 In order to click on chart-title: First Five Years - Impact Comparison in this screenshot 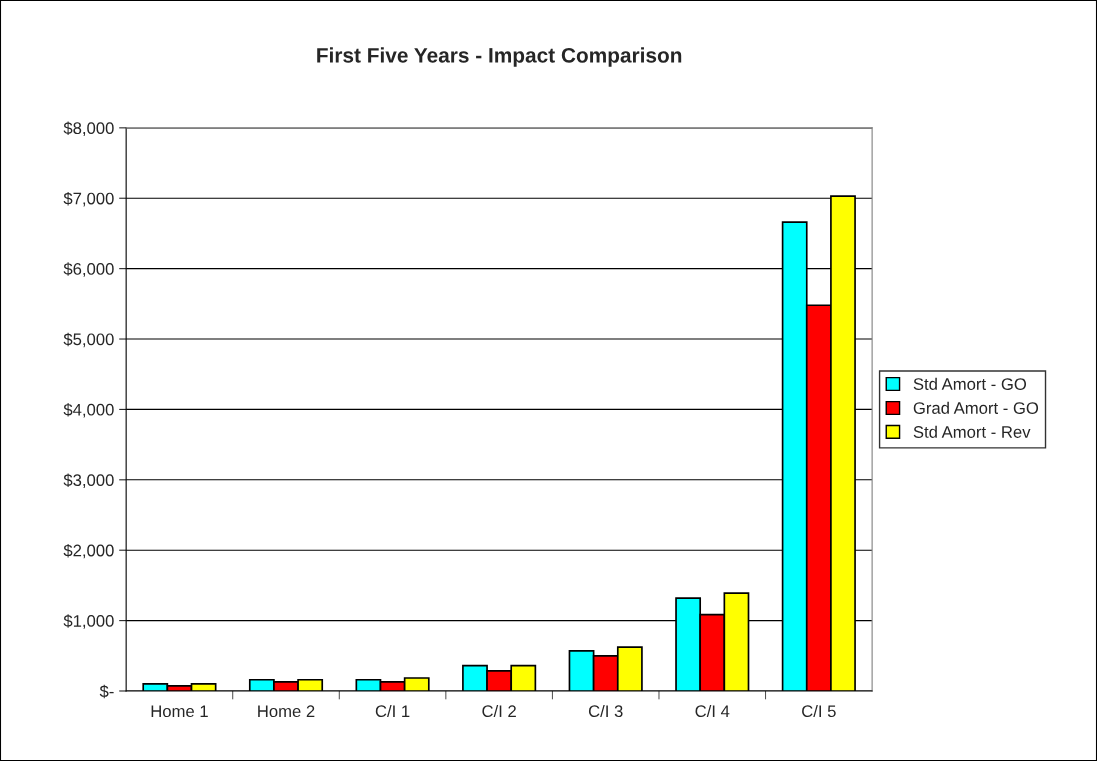, I will do `click(499, 57)`.